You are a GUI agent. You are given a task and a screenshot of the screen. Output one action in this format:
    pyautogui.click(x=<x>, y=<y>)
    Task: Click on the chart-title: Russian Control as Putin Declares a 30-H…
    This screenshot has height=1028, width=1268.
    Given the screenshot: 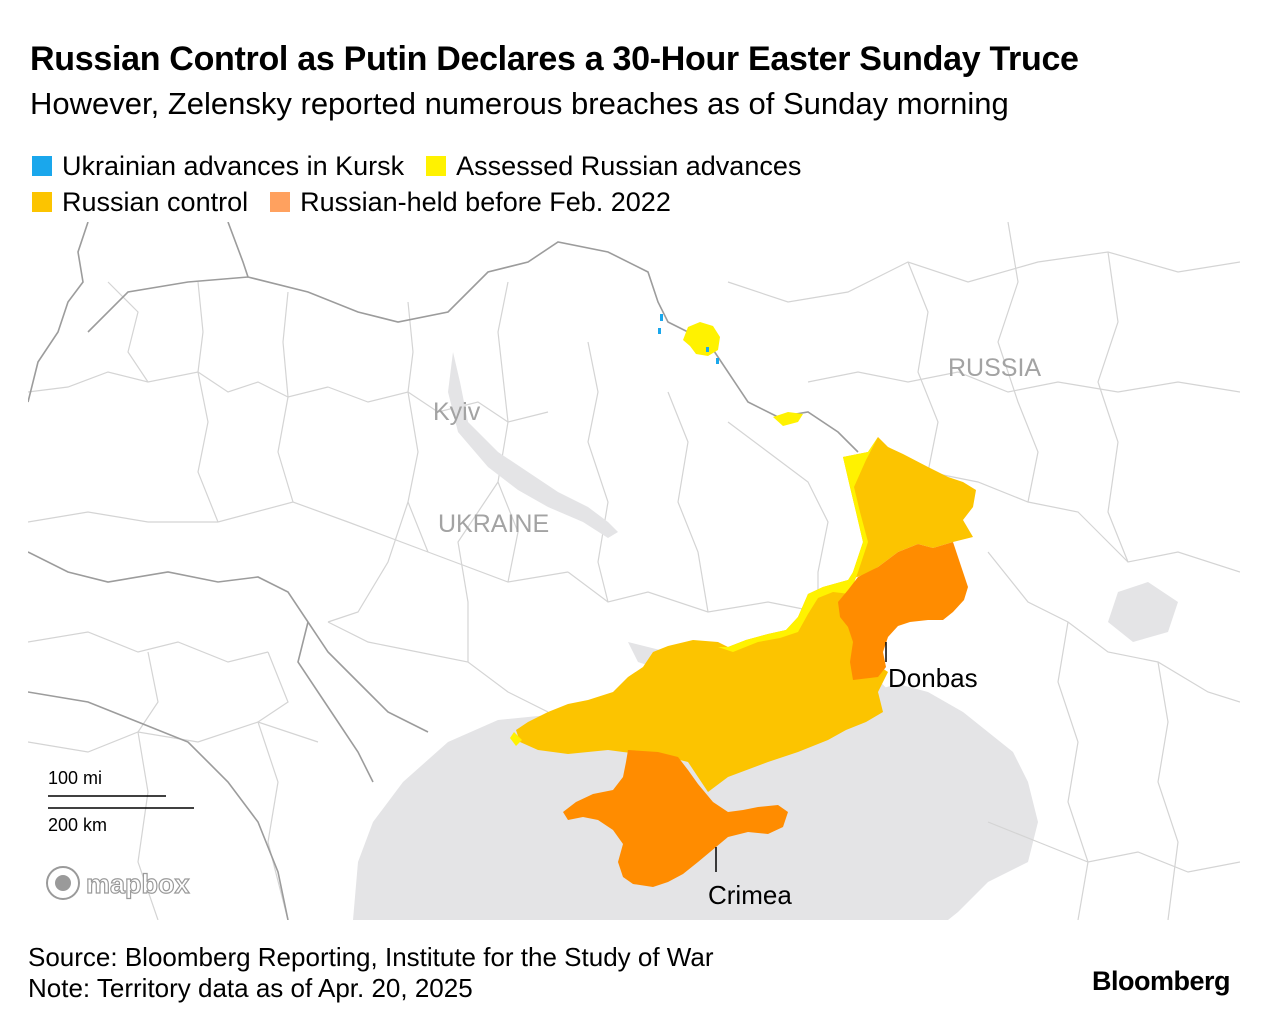 What is the action you would take?
    pyautogui.click(x=554, y=59)
    